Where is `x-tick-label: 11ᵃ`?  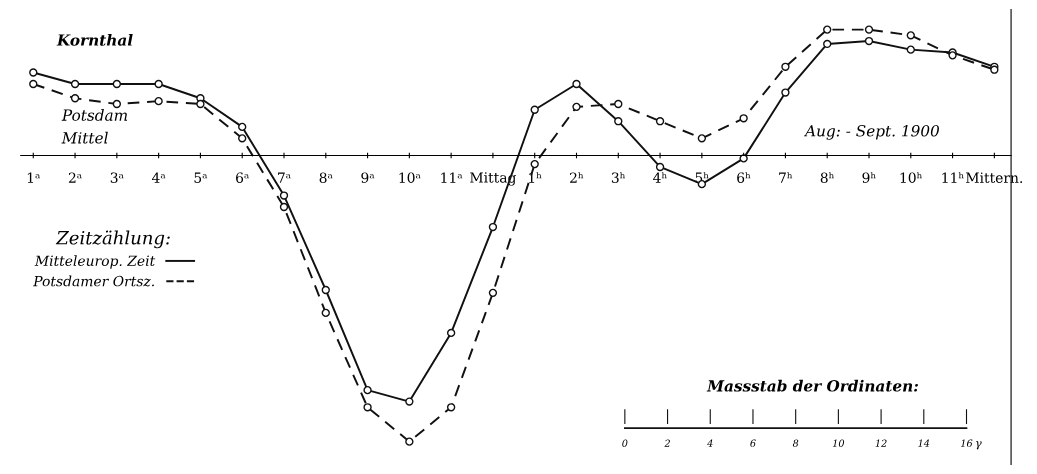 x-tick-label: 11ᵃ is located at coordinates (452, 177).